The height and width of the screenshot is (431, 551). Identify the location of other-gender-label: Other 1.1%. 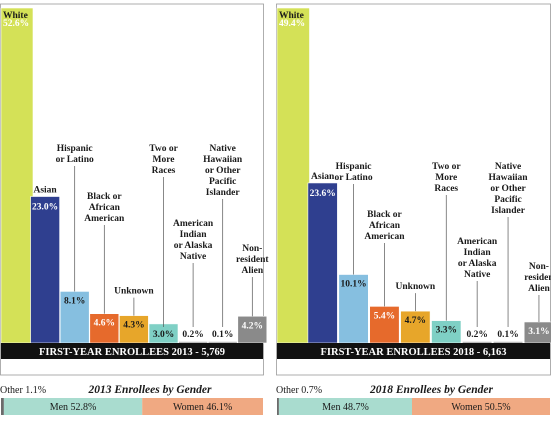
(23, 390).